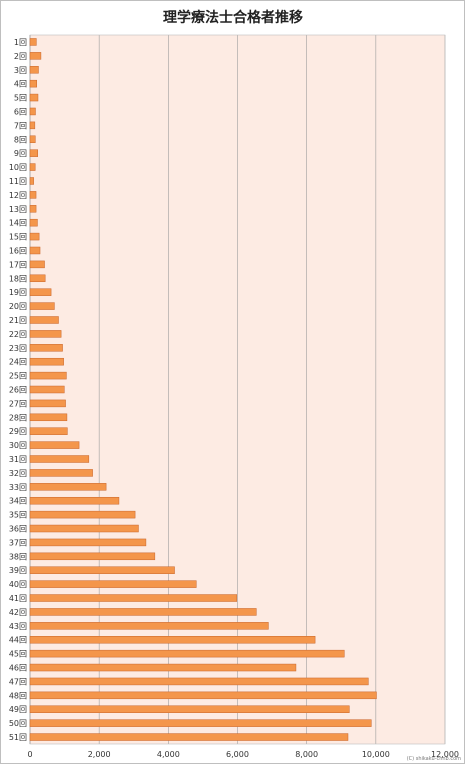  What do you see at coordinates (168, 754) in the screenshot?
I see `x-tick-label: 4,000` at bounding box center [168, 754].